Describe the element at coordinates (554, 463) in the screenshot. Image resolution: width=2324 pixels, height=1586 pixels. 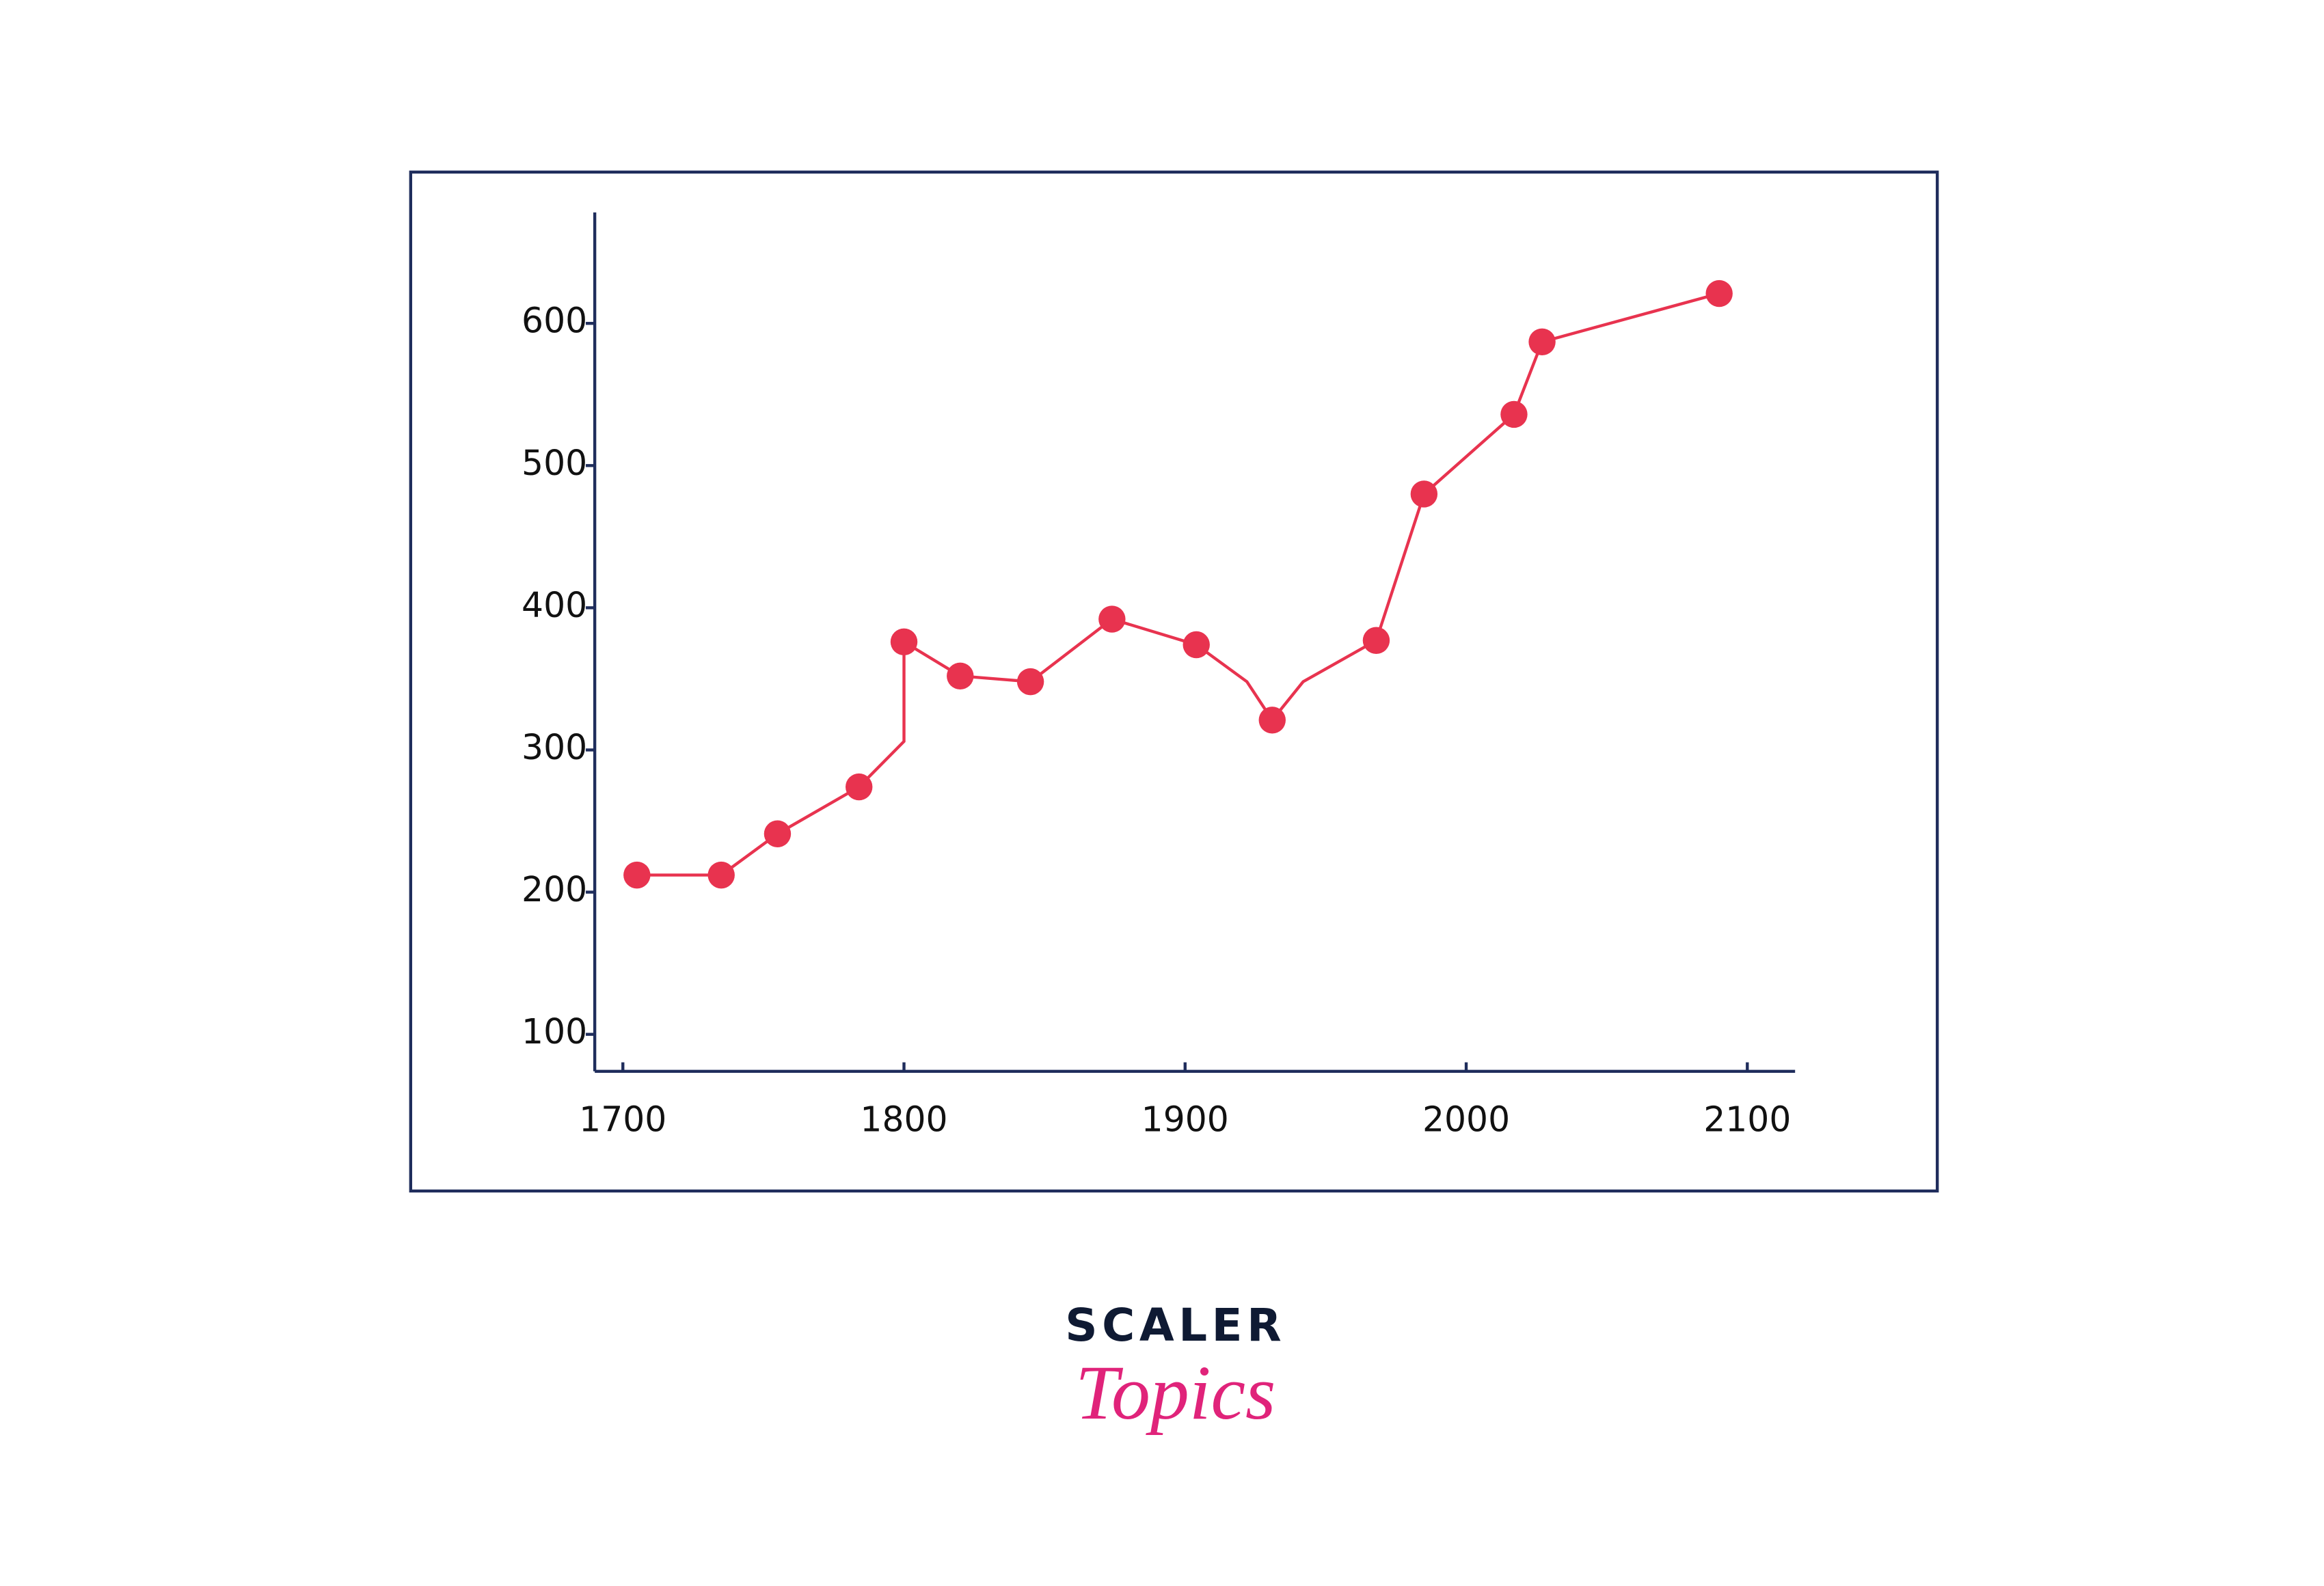
I see `y-tick-label: 500` at that location.